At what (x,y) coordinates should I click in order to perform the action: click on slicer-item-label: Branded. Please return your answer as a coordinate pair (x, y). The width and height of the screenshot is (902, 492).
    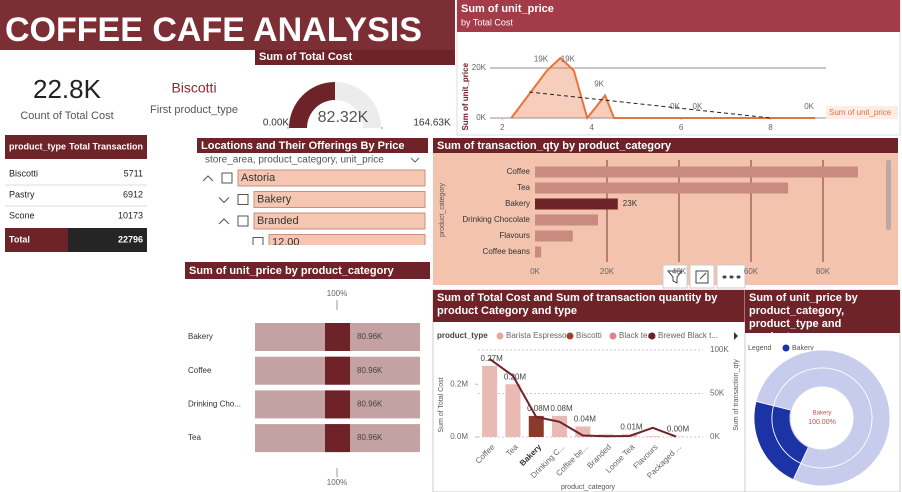
    Looking at the image, I should click on (278, 221).